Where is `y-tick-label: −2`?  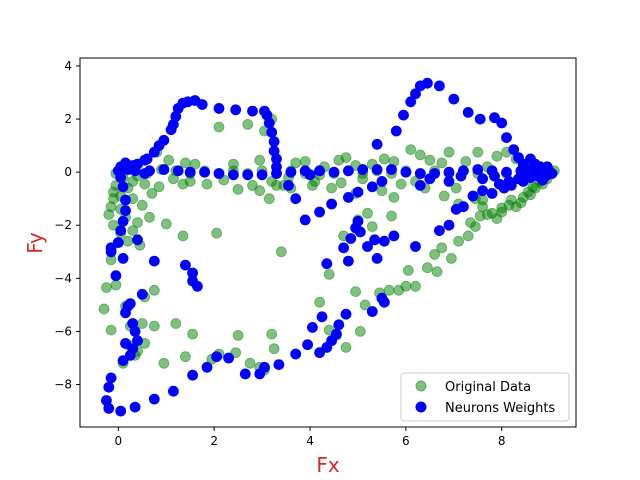 y-tick-label: −2 is located at coordinates (63, 225).